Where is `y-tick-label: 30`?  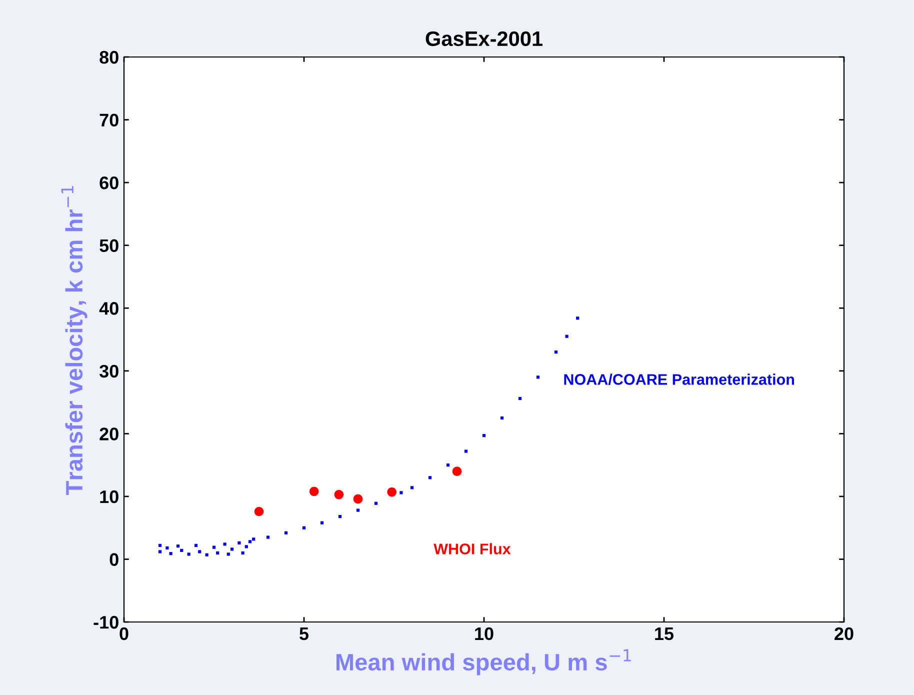 y-tick-label: 30 is located at coordinates (108, 371).